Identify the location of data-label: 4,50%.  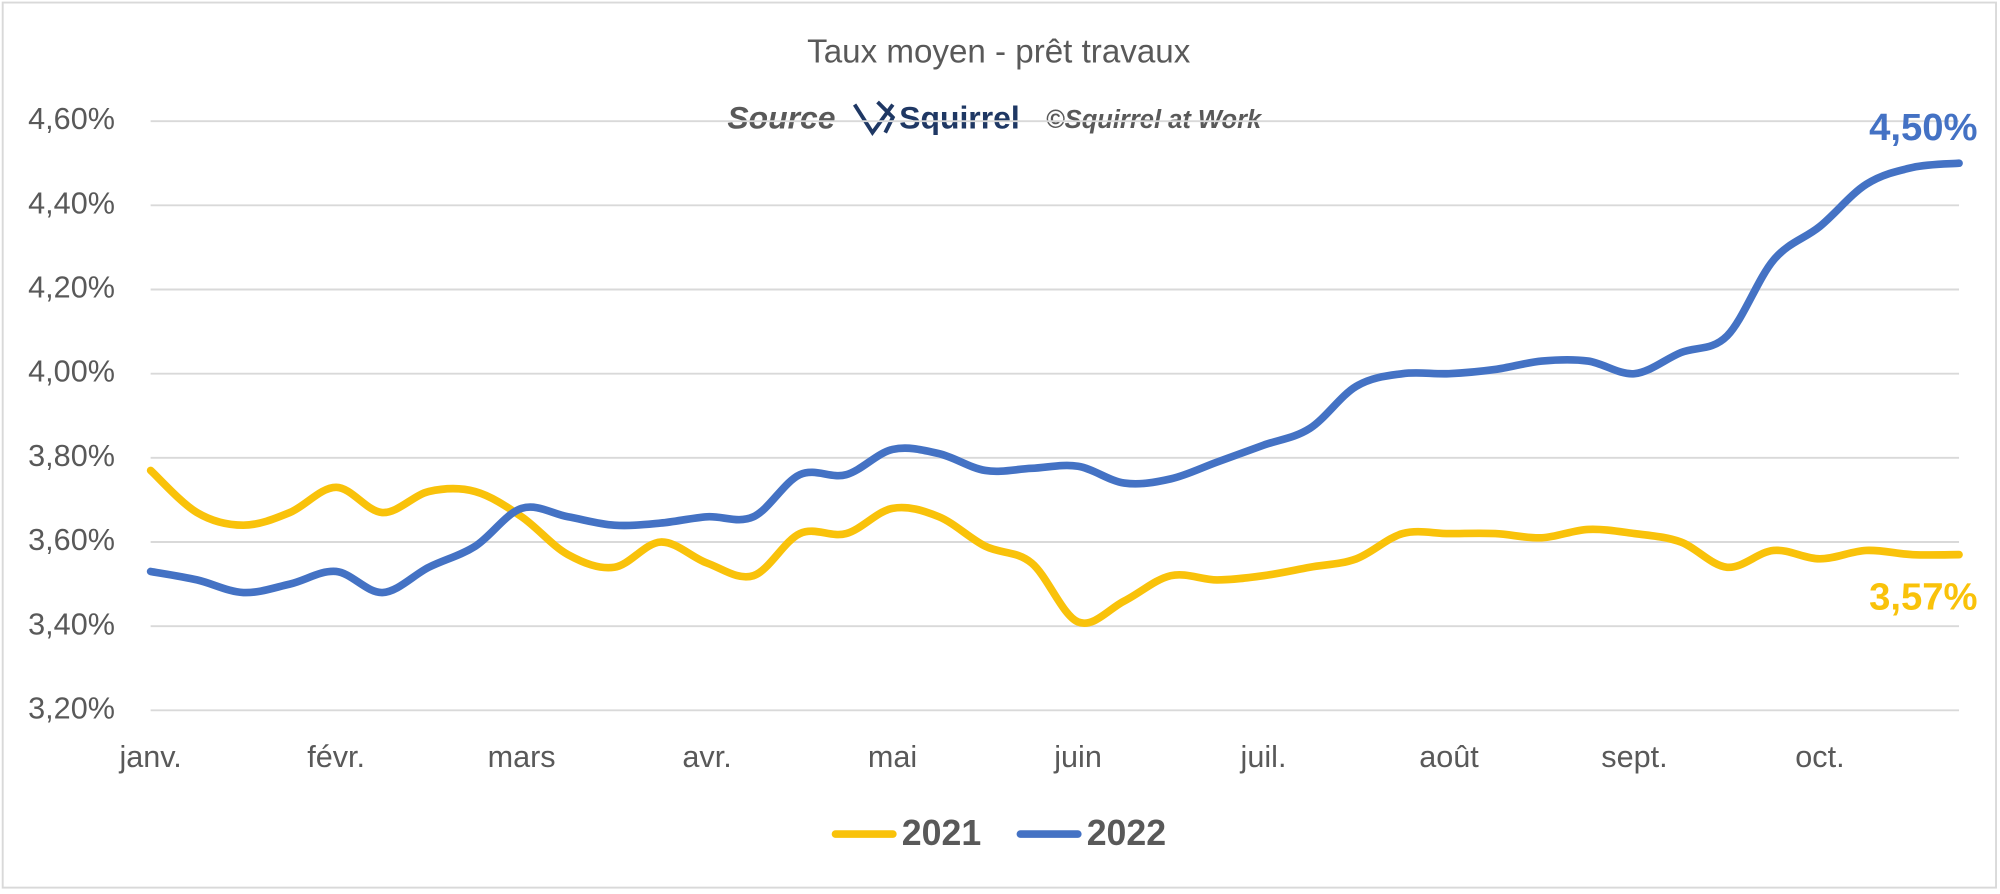
(1923, 127).